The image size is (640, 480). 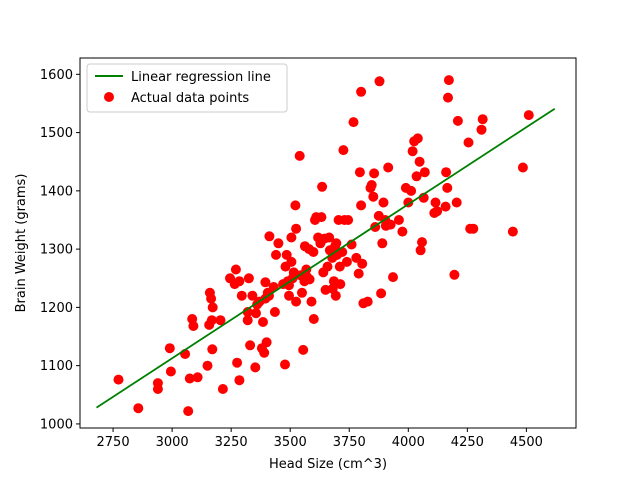 What do you see at coordinates (56, 366) in the screenshot?
I see `y-tick-label: 1100` at bounding box center [56, 366].